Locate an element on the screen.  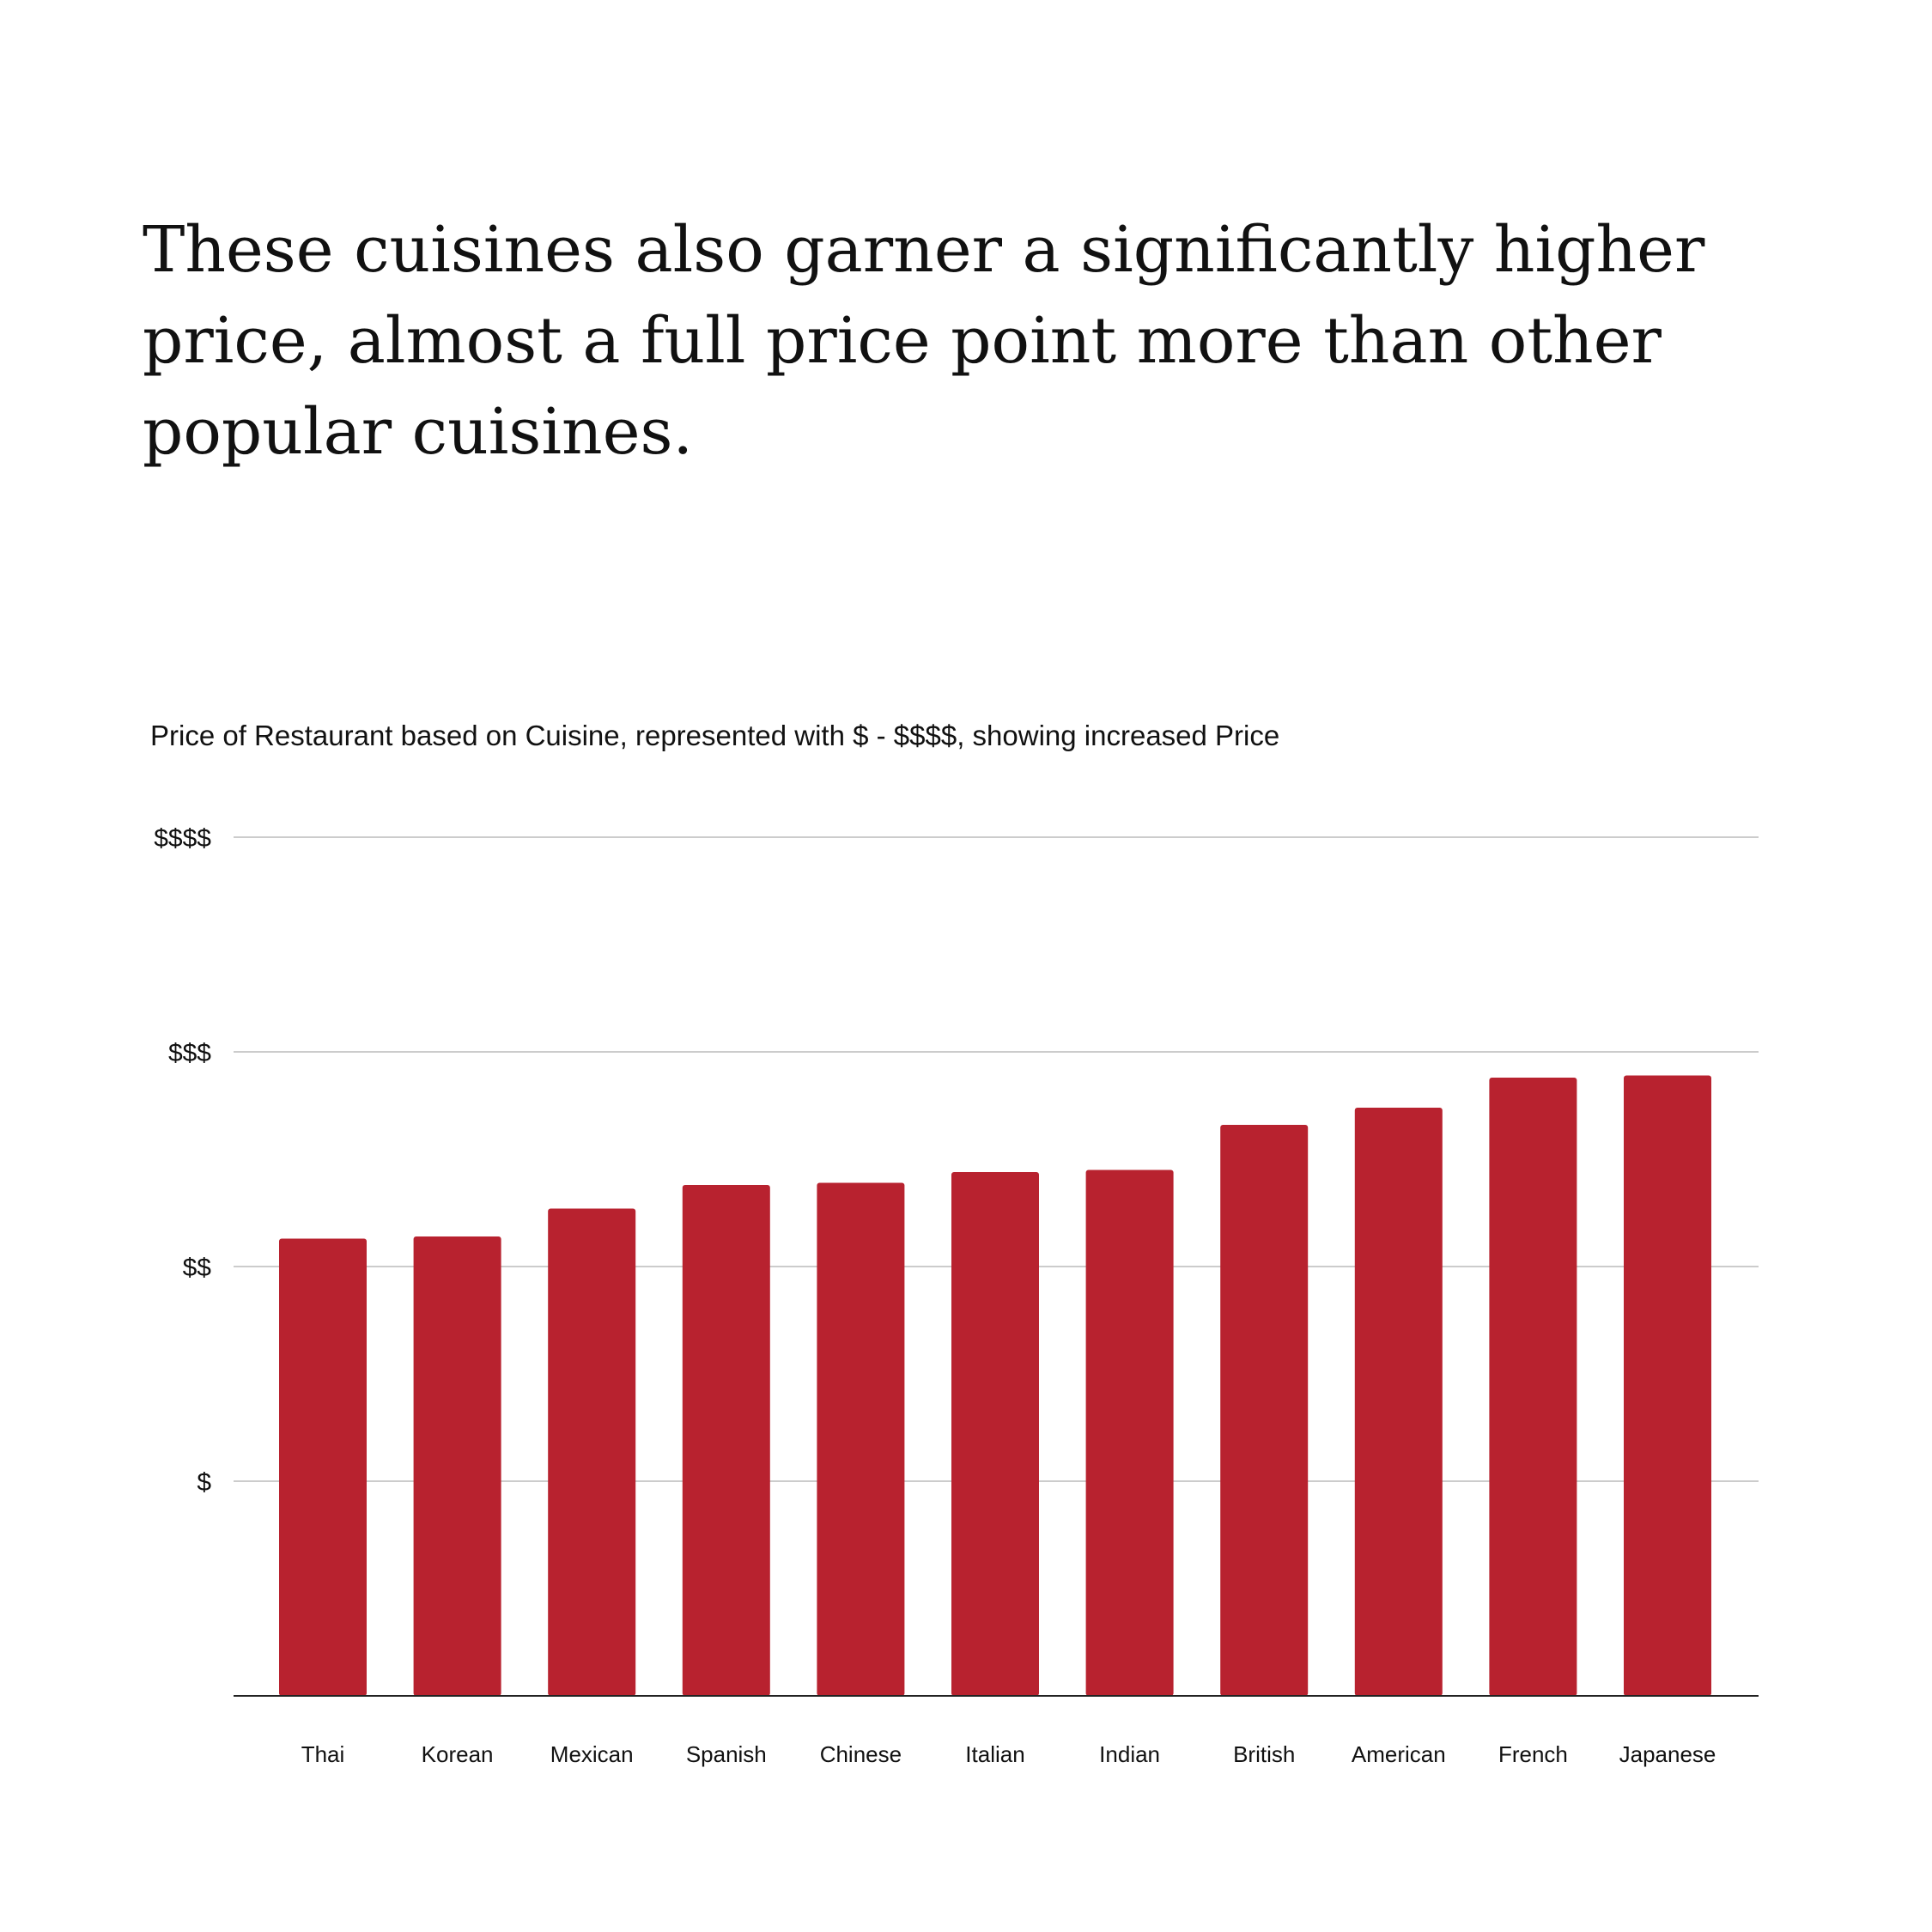
bar-british is located at coordinates (1265, 1411).